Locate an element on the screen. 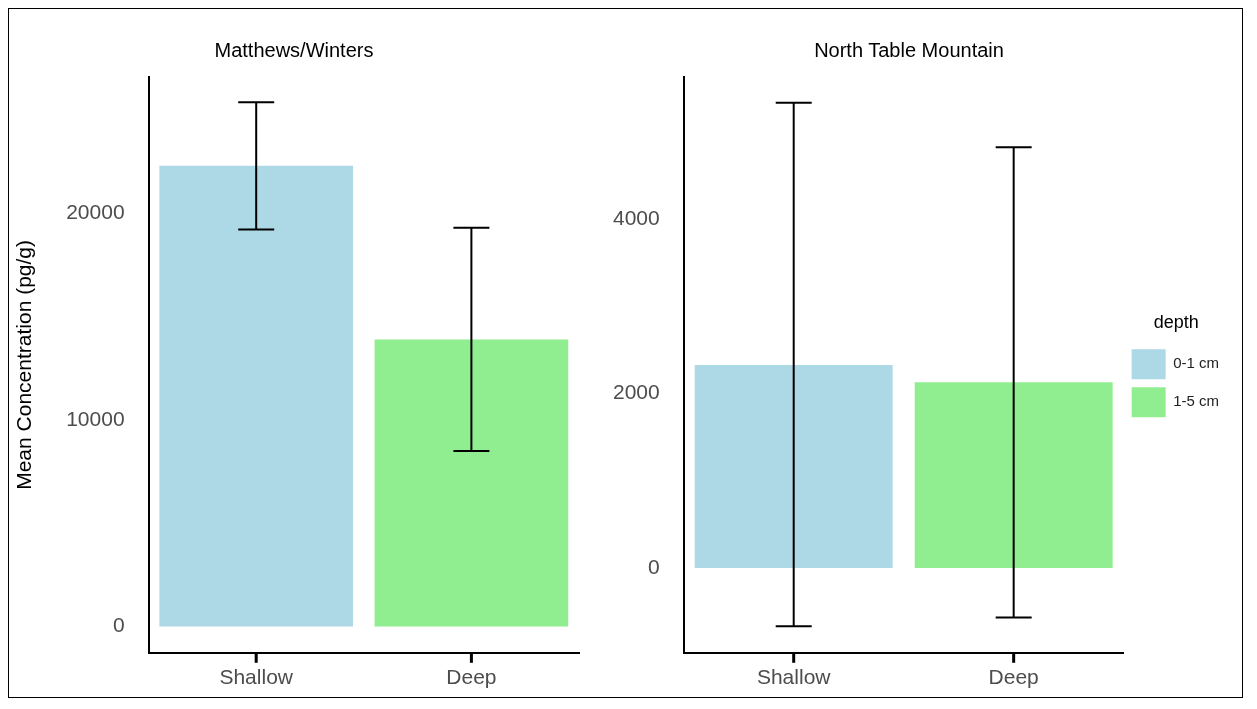 The image size is (1257, 709). y-tick-label: 2000 is located at coordinates (636, 392).